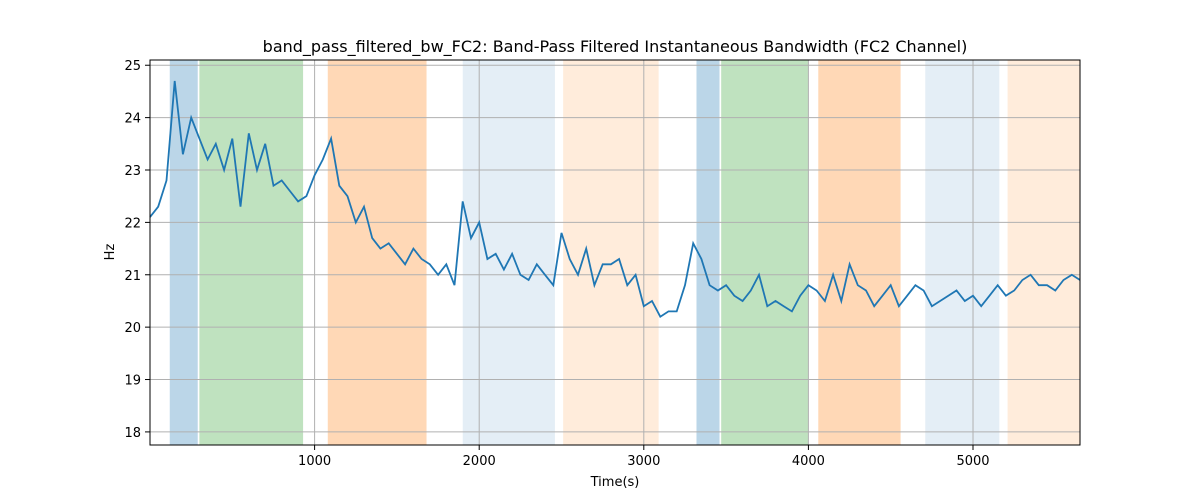  I want to click on x-axis-label: Time(s), so click(615, 482).